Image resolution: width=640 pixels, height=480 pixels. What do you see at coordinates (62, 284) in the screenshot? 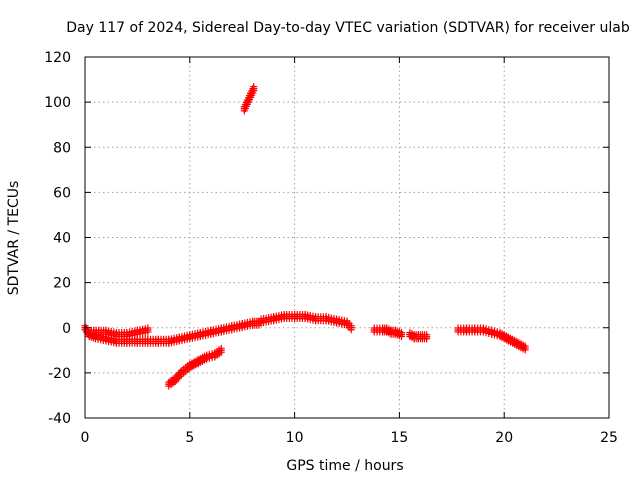
I see `y-tick-label: 20` at bounding box center [62, 284].